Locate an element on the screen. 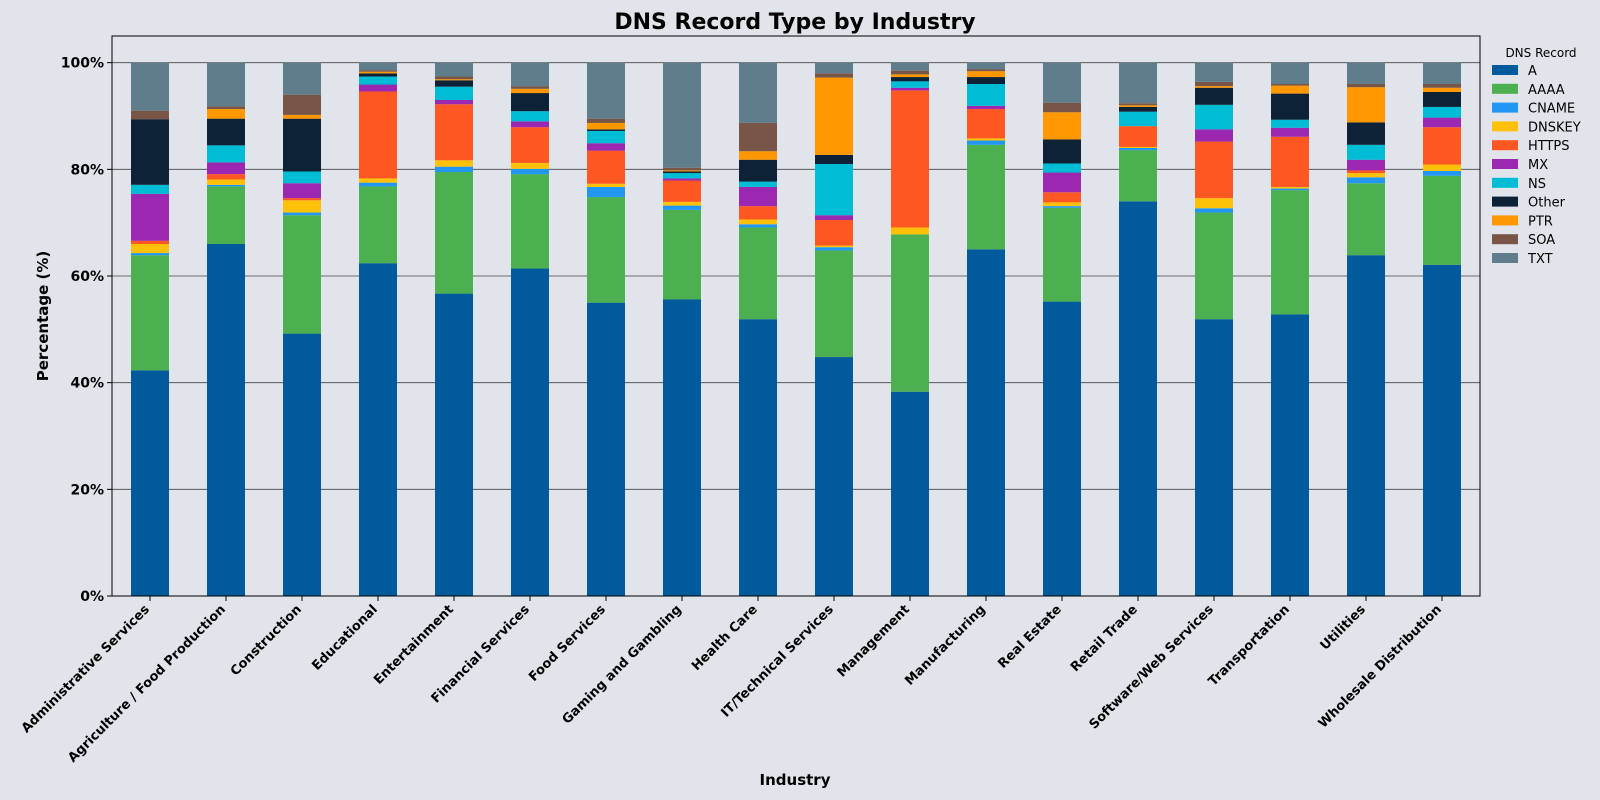 Image resolution: width=1600 pixels, height=800 pixels. x-tick-label: Entertainment is located at coordinates (414, 645).